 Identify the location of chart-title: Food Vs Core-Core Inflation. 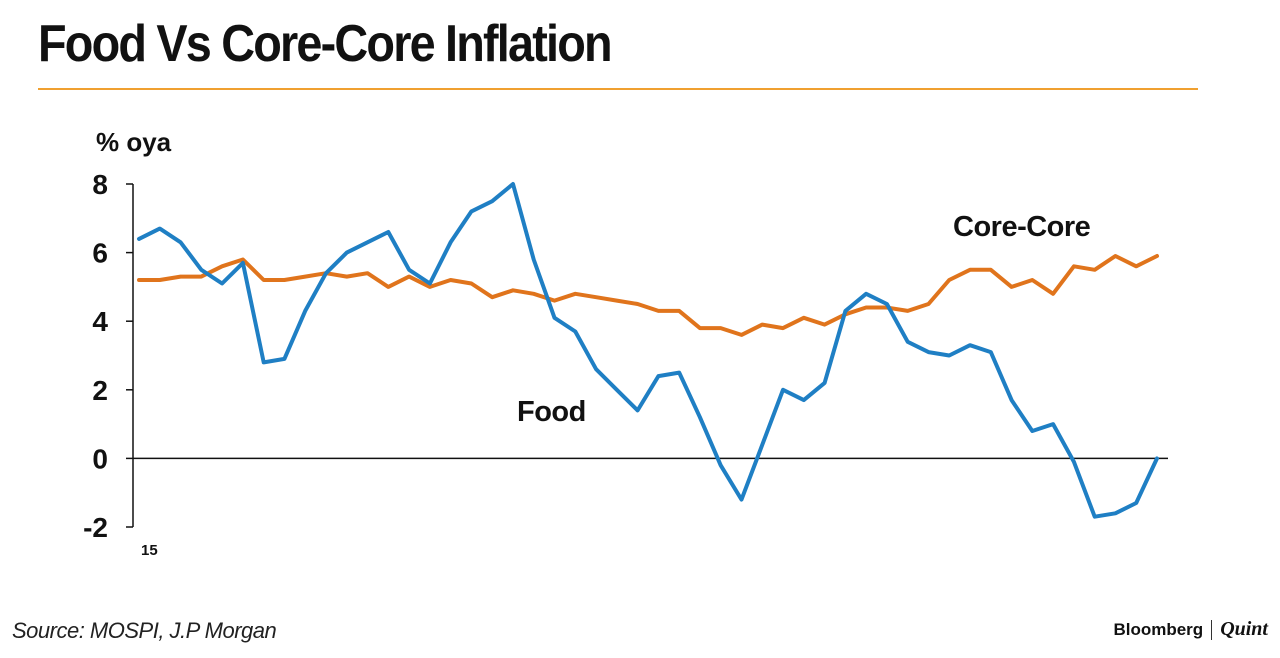
(325, 44).